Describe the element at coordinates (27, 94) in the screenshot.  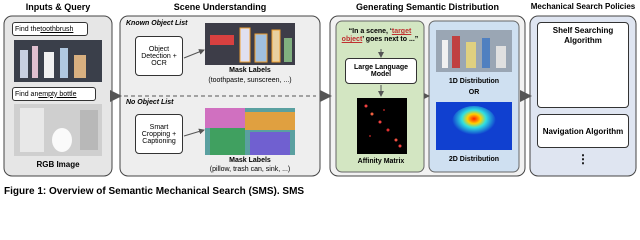
I see `query-text: Find an` at that location.